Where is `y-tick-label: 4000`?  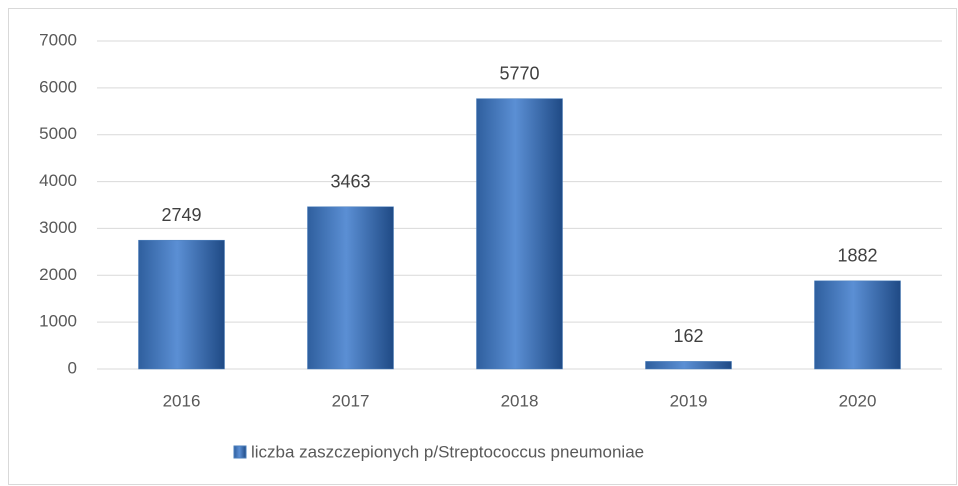
y-tick-label: 4000 is located at coordinates (58, 180).